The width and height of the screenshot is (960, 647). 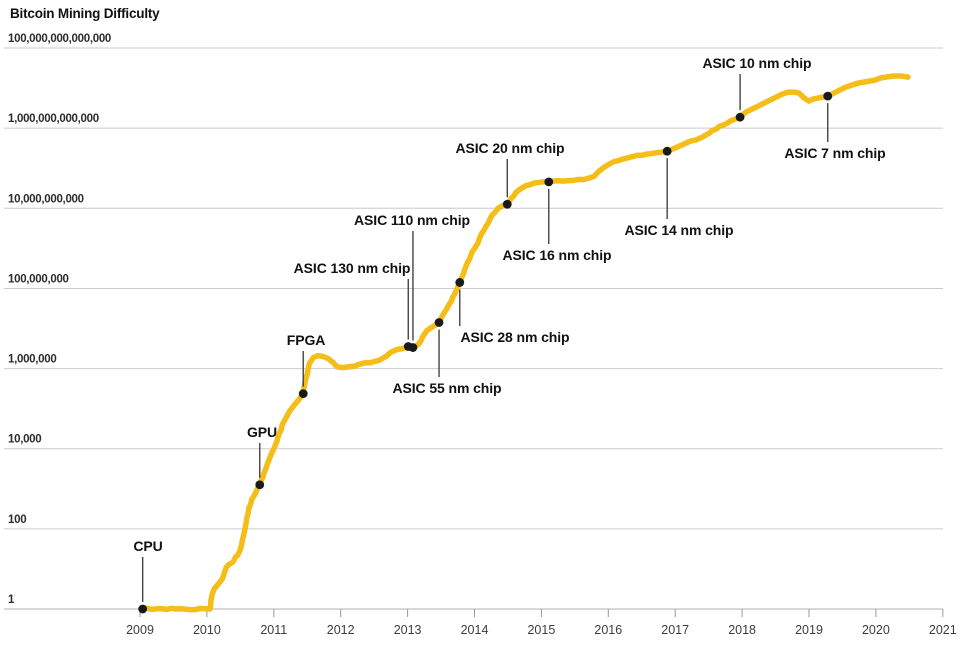 I want to click on y-tick-label: 1,000,000,000,000, so click(x=53, y=119).